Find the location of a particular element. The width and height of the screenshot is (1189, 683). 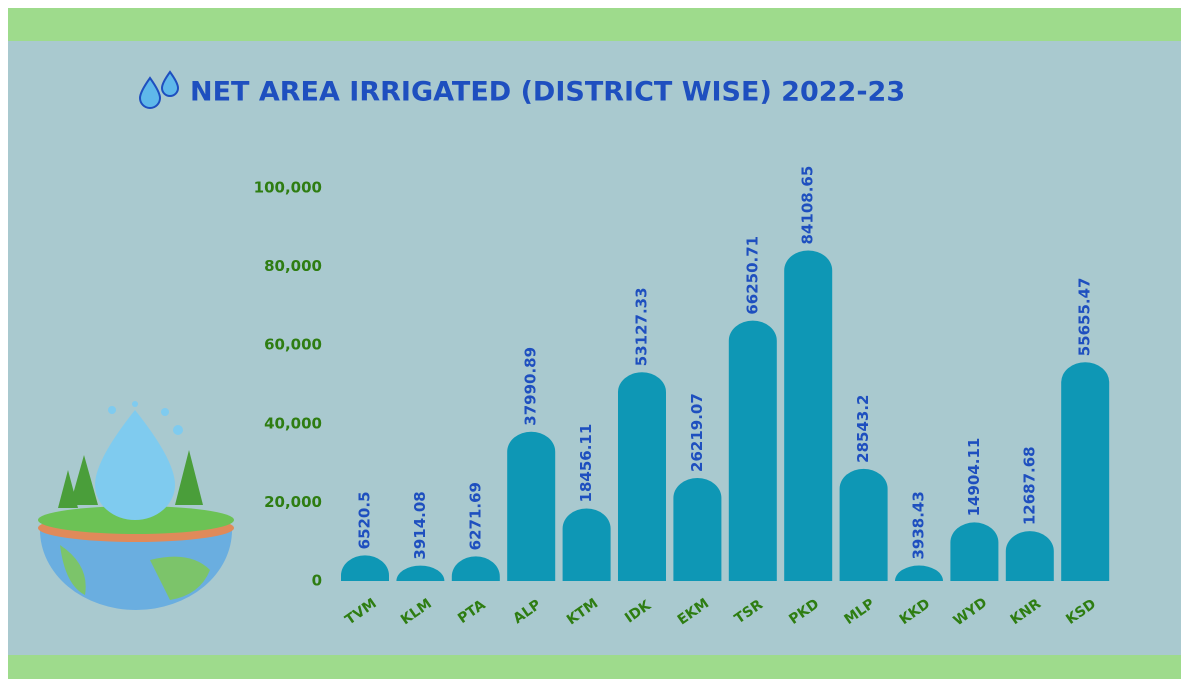

value-label: 14904.11 is located at coordinates (974, 477).